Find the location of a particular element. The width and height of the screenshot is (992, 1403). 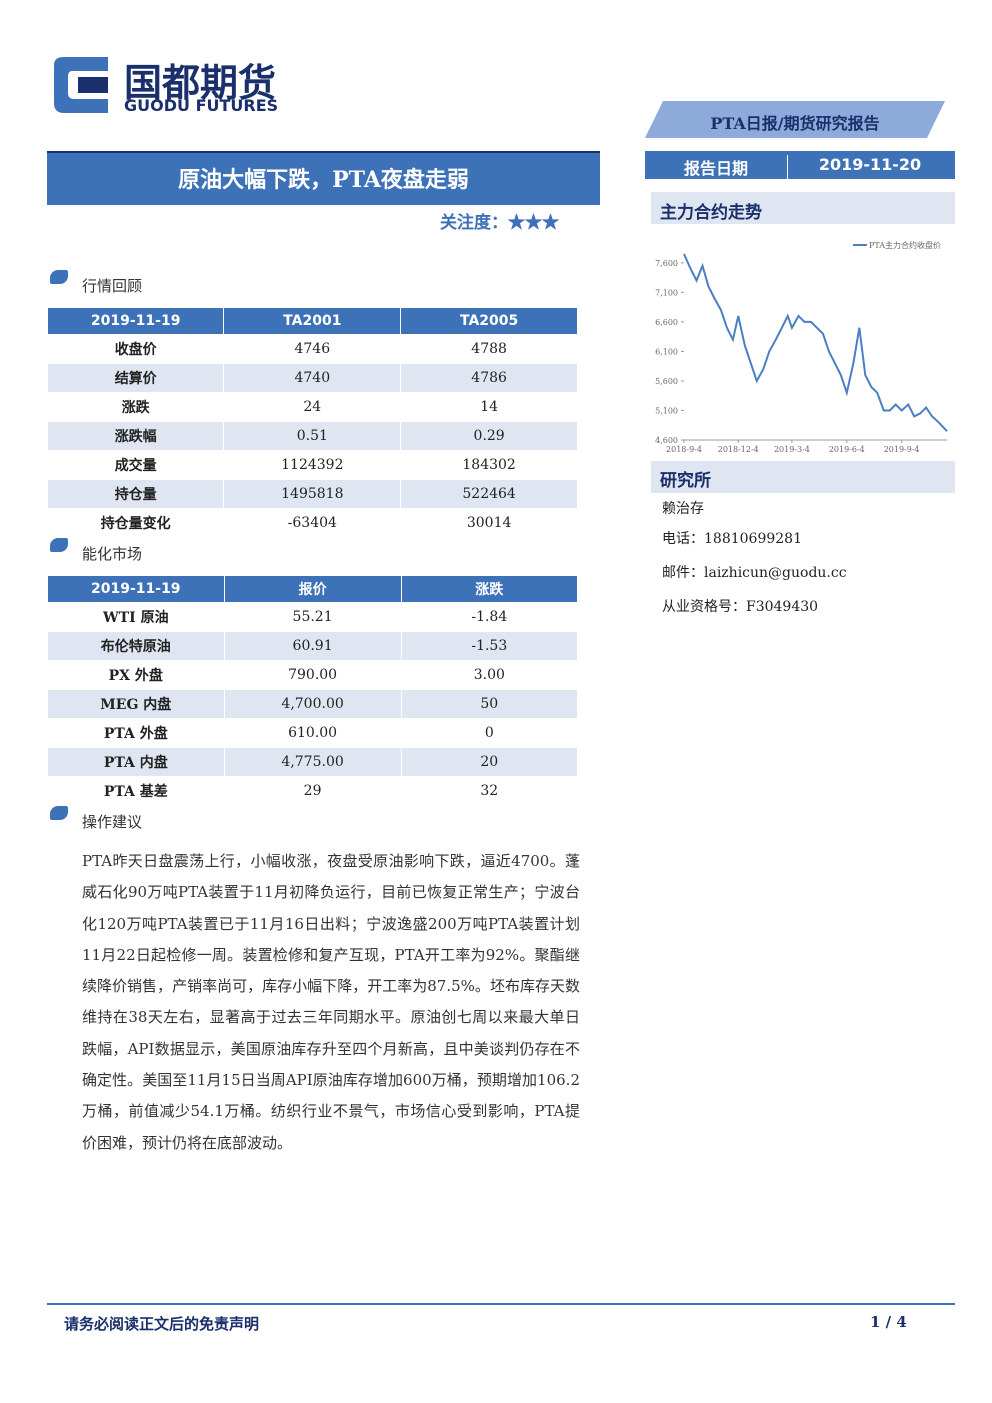

table-row: PX 外盘 790.00 3.00 is located at coordinates (313, 675).